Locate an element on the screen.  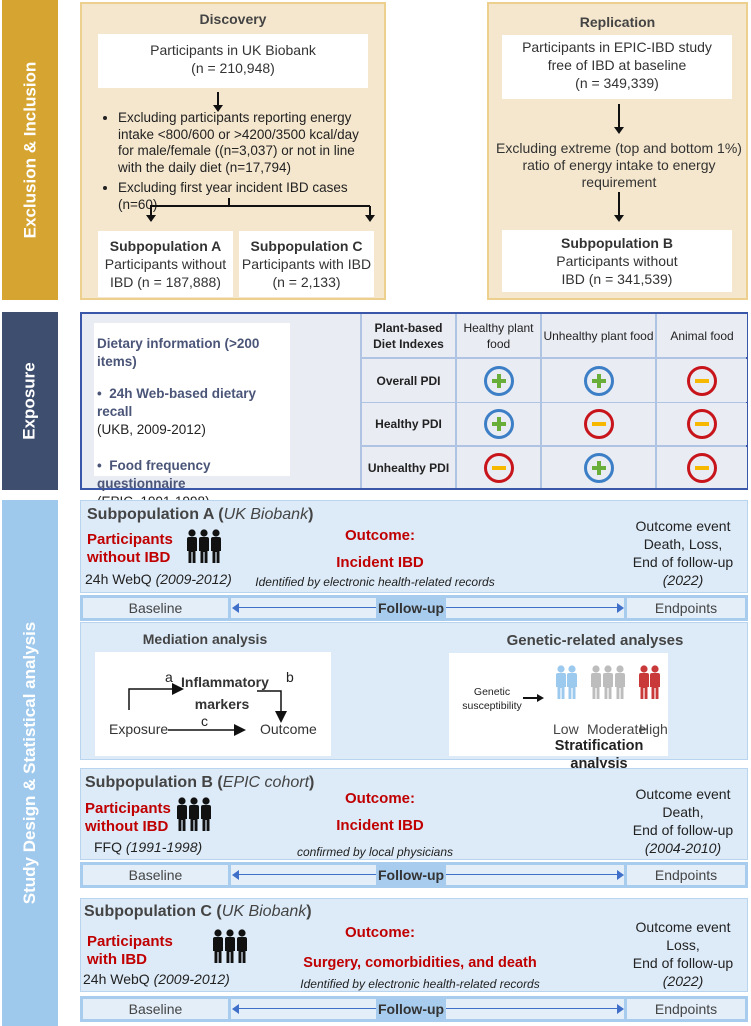
t: Death, is located at coordinates (683, 812).